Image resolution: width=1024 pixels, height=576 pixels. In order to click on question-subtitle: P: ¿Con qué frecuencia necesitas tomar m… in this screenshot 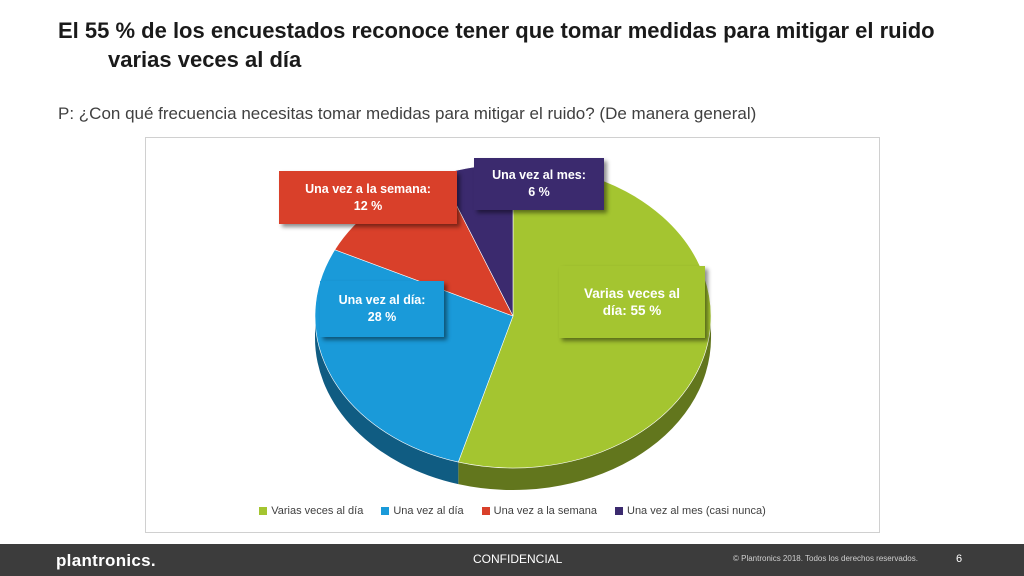, I will do `click(407, 113)`.